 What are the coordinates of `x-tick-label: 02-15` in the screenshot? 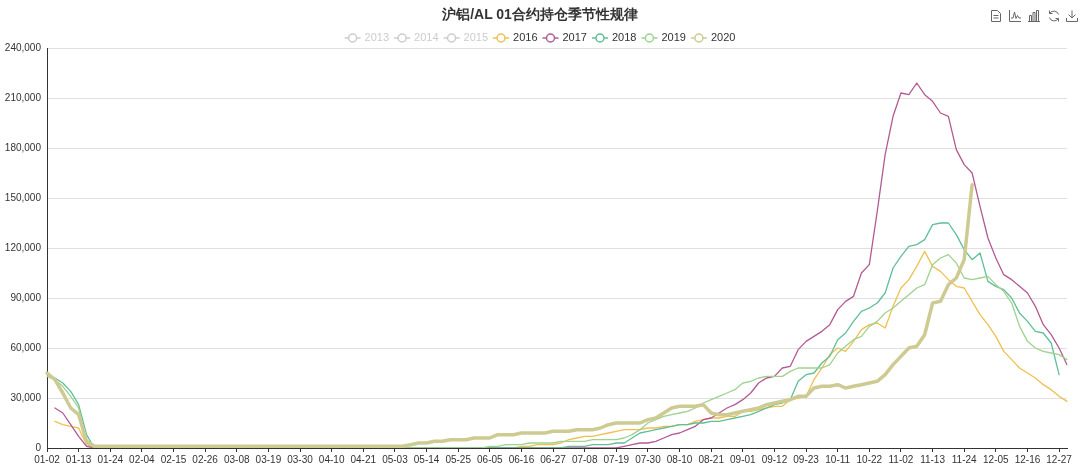 It's located at (173, 459).